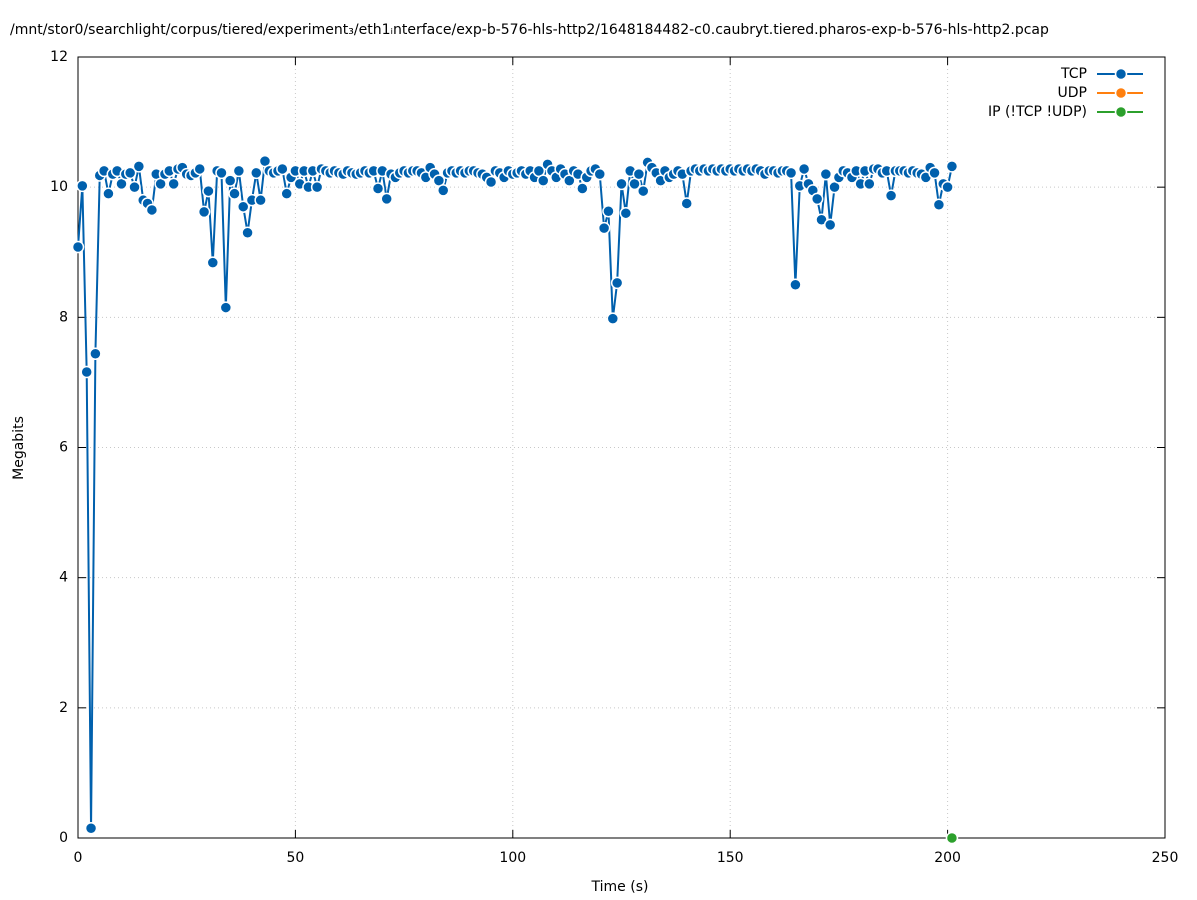 The height and width of the screenshot is (900, 1197). Describe the element at coordinates (63, 578) in the screenshot. I see `y-tick-label: 4` at that location.